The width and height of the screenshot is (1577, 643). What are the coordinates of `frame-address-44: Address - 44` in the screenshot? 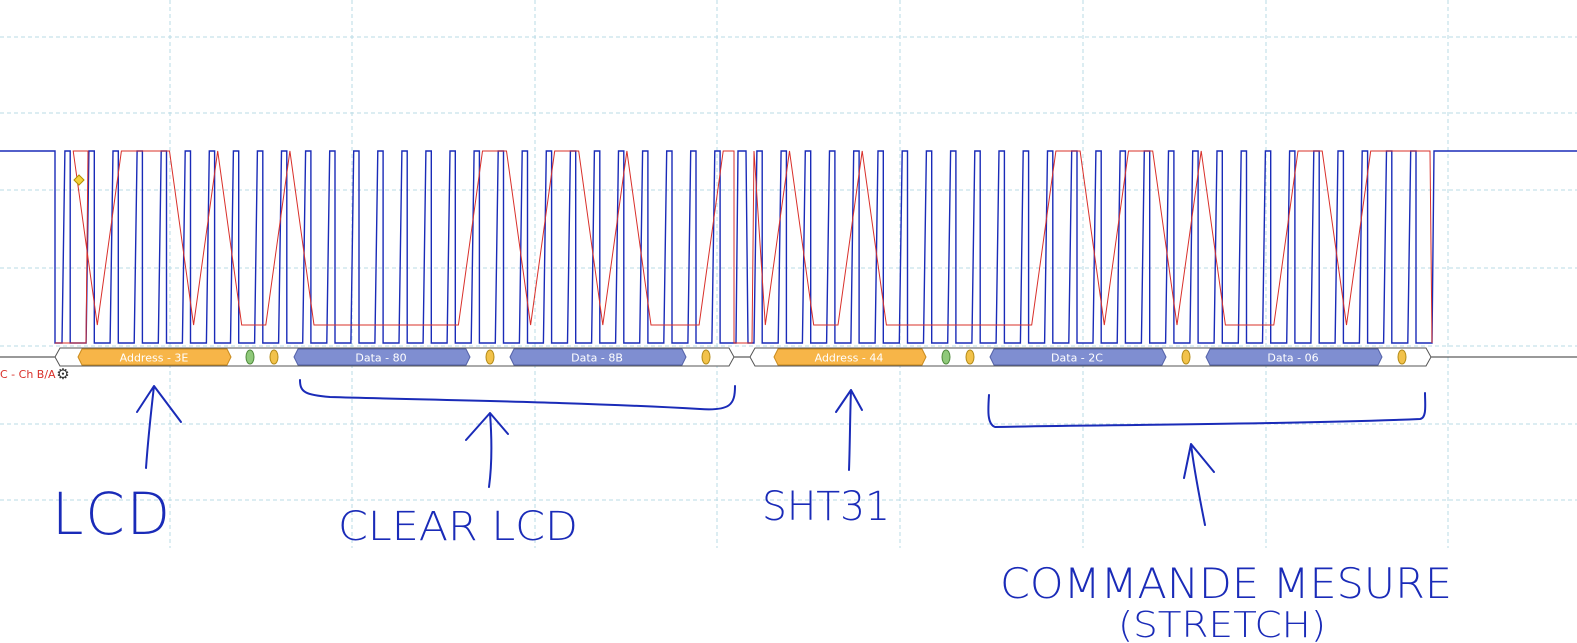 It's located at (850, 357).